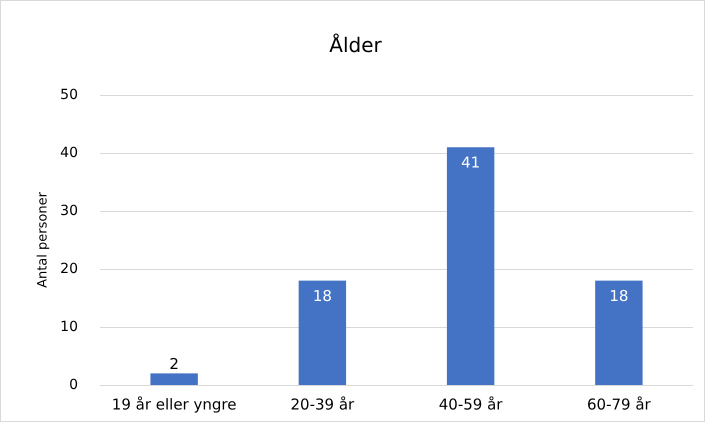 The width and height of the screenshot is (711, 432). What do you see at coordinates (69, 269) in the screenshot?
I see `y-tick-label: 20` at bounding box center [69, 269].